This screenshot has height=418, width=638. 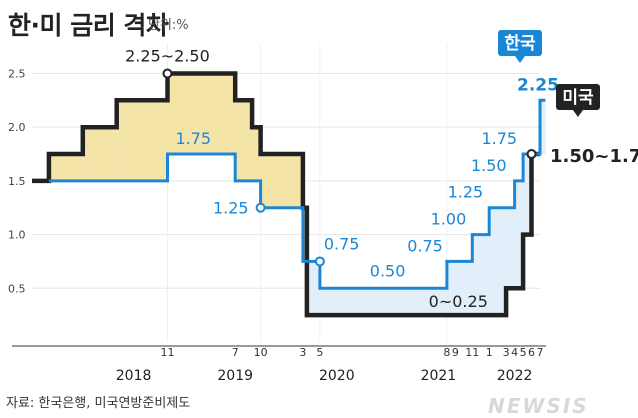 I want to click on value-label: 1.50~1.75, so click(x=594, y=156).